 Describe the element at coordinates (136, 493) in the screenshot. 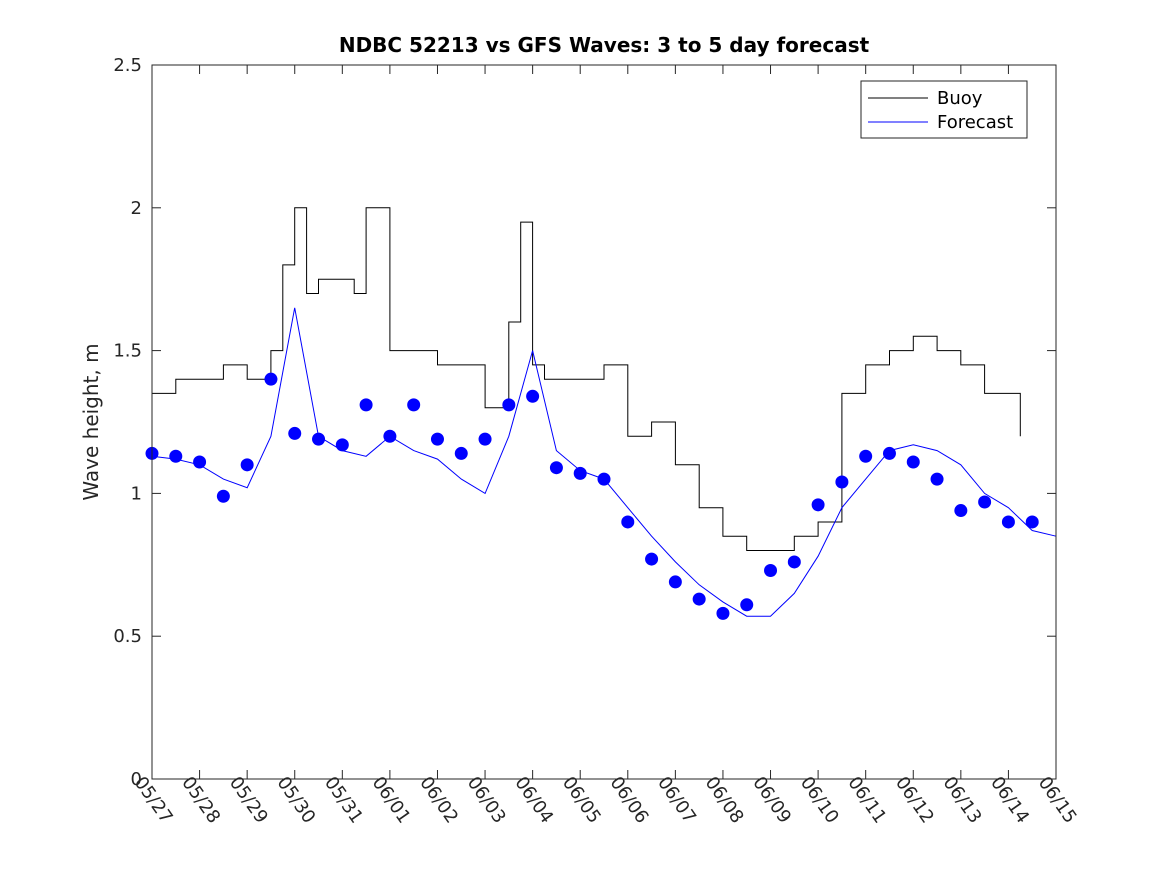

I see `y-tick-label: 1` at that location.